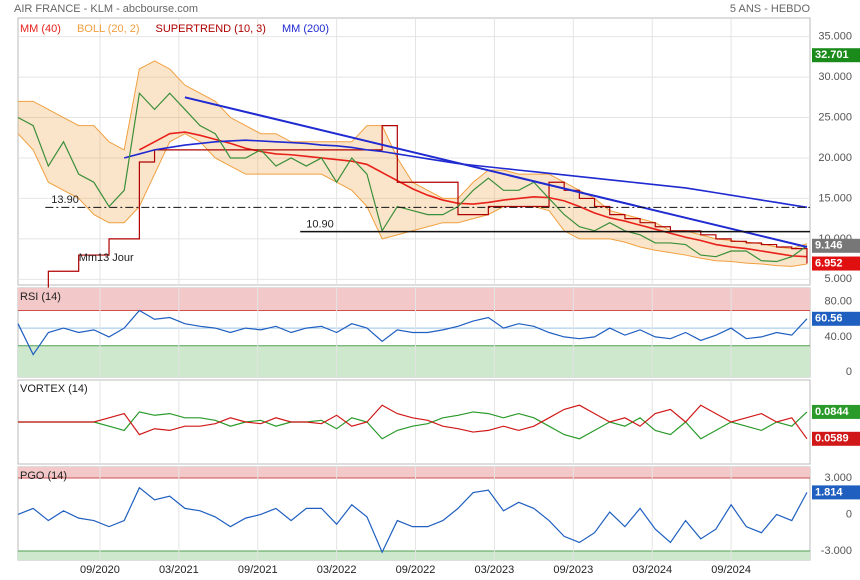  Describe the element at coordinates (832, 439) in the screenshot. I see `value-badge-label: 0.0589` at that location.